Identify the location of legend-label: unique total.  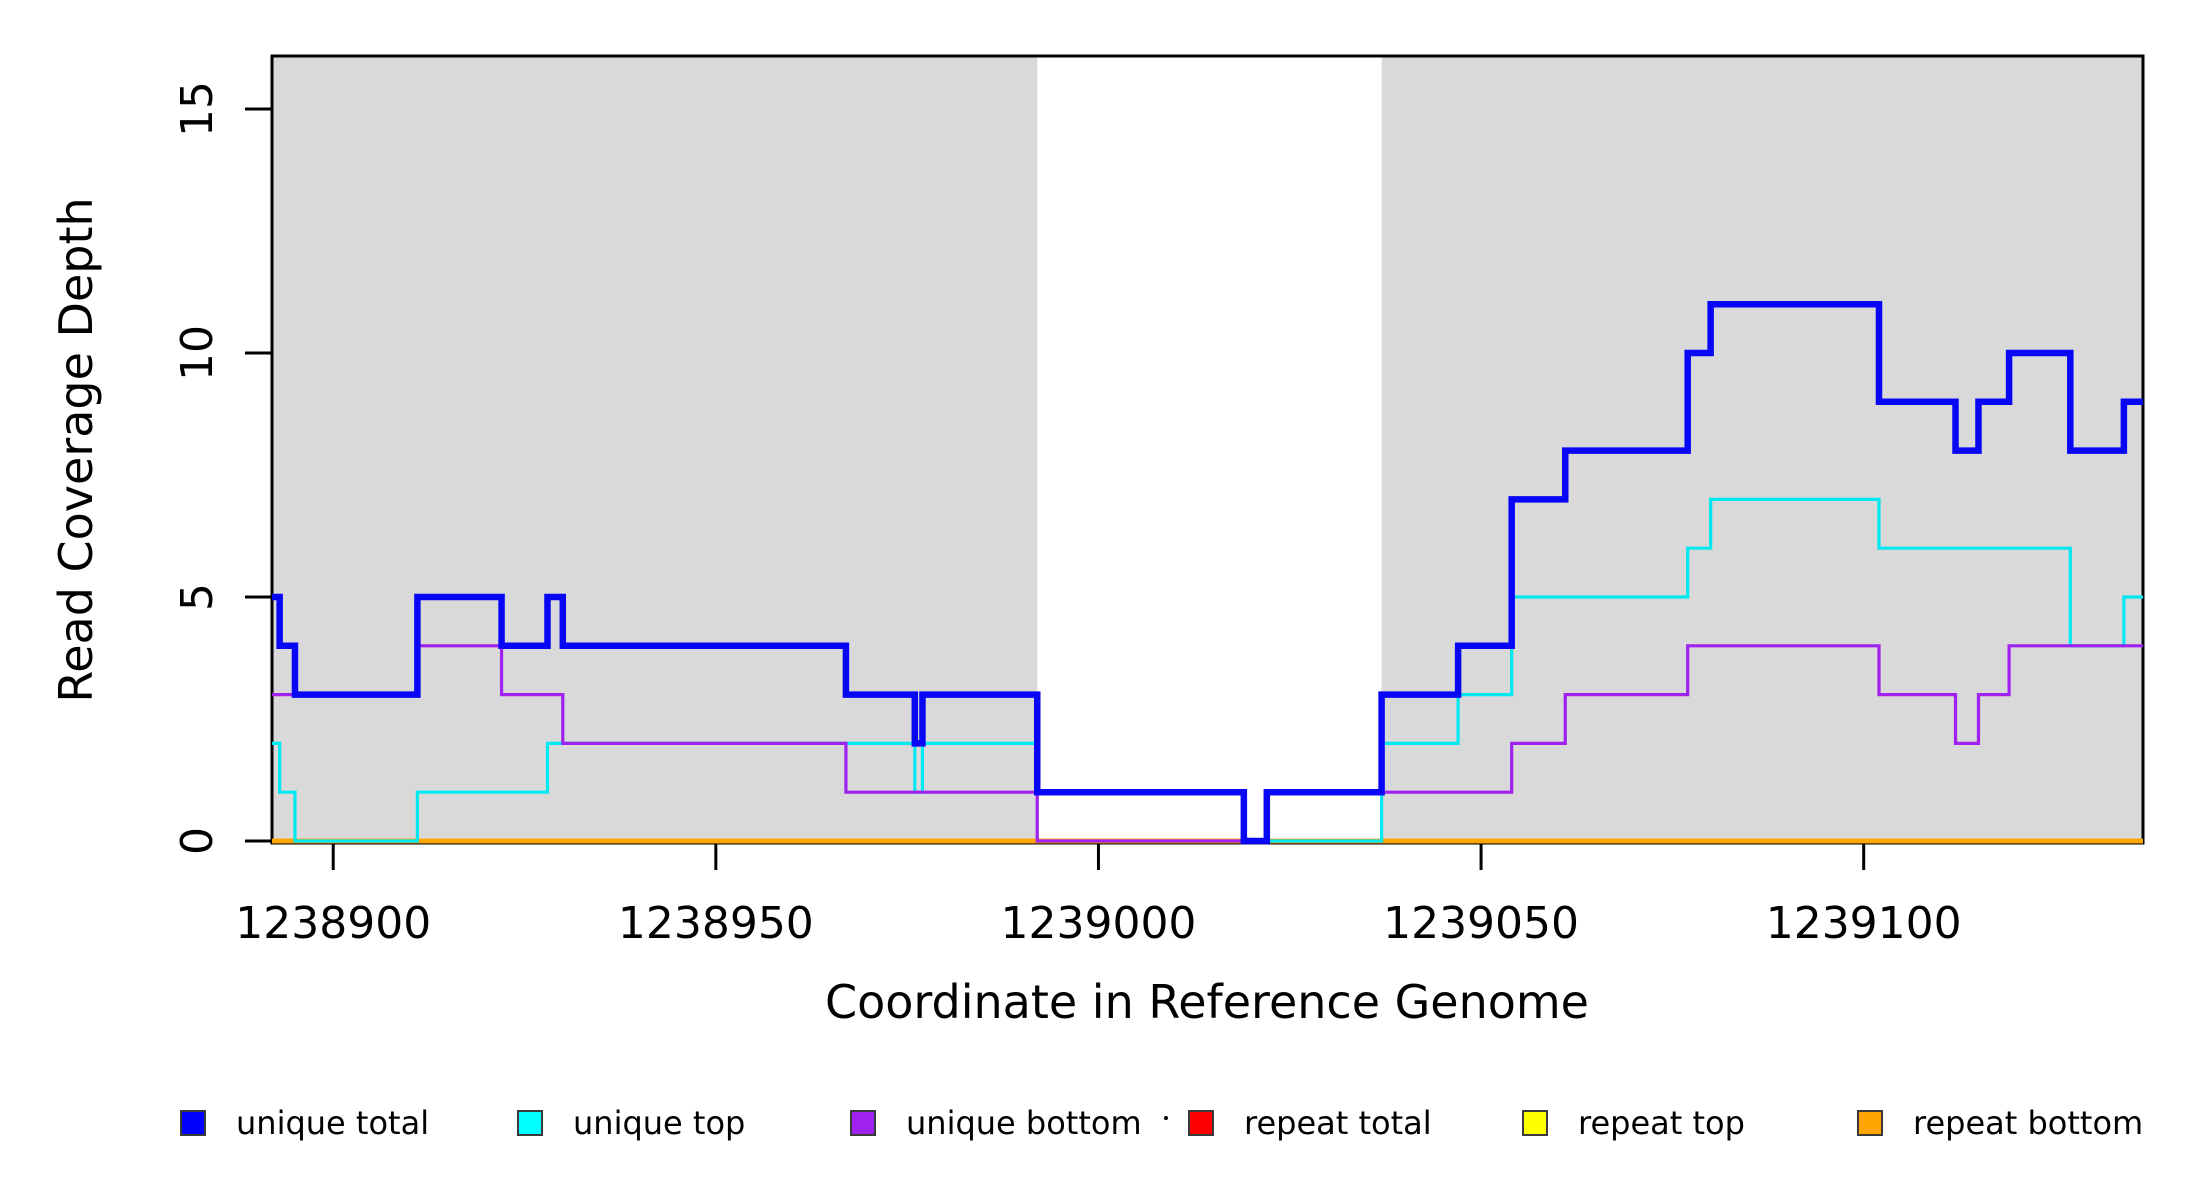
(333, 1123).